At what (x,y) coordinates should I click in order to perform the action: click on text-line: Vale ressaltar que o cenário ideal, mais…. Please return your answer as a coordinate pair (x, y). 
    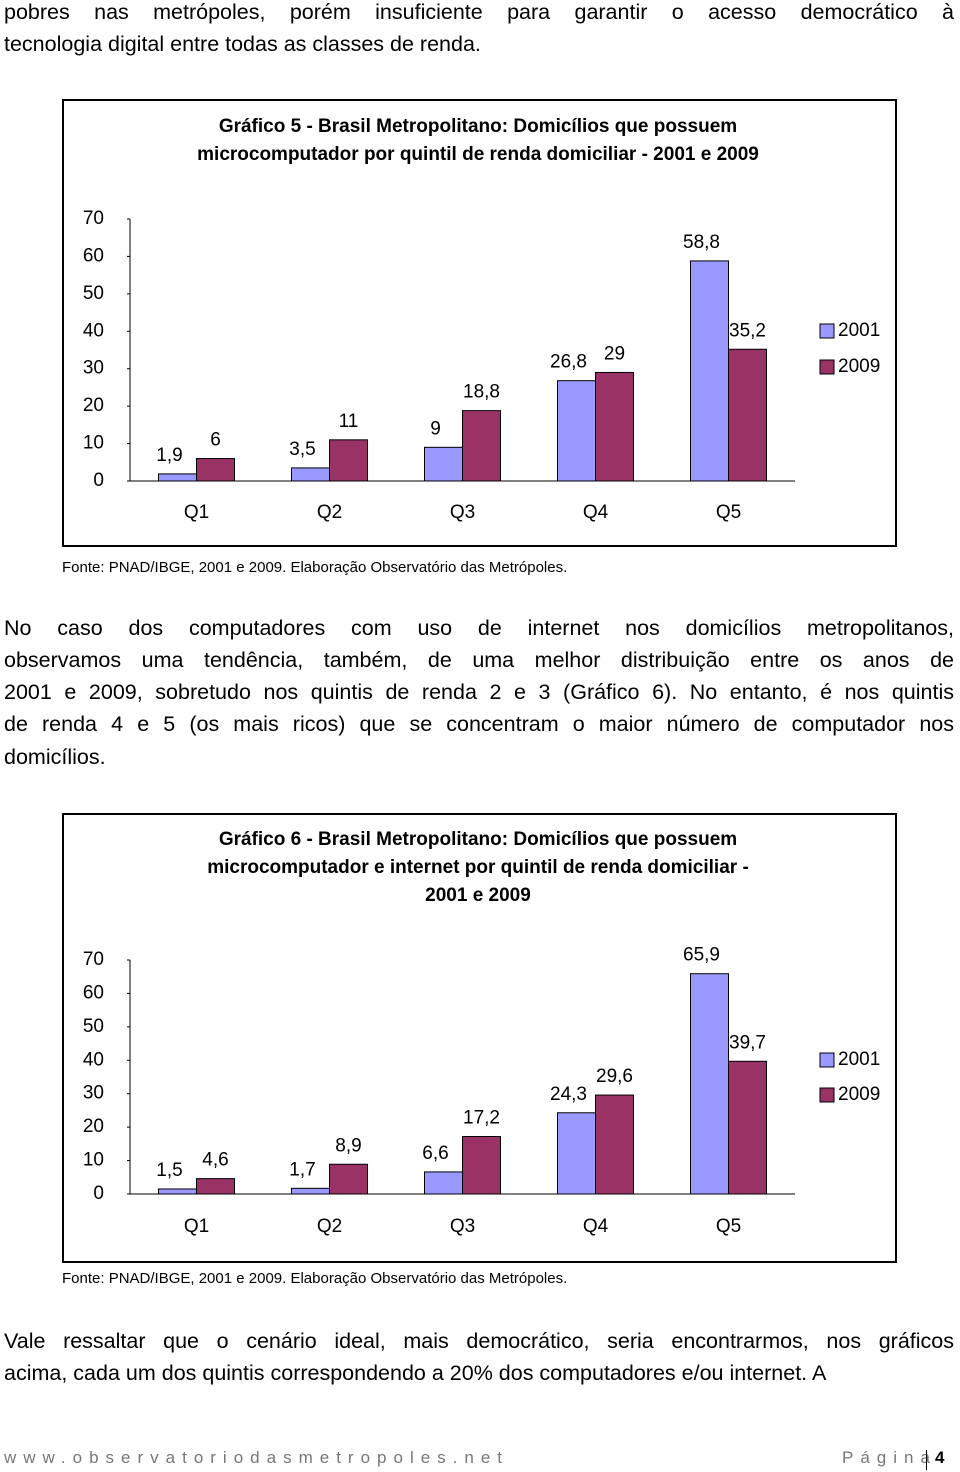
    Looking at the image, I should click on (479, 1341).